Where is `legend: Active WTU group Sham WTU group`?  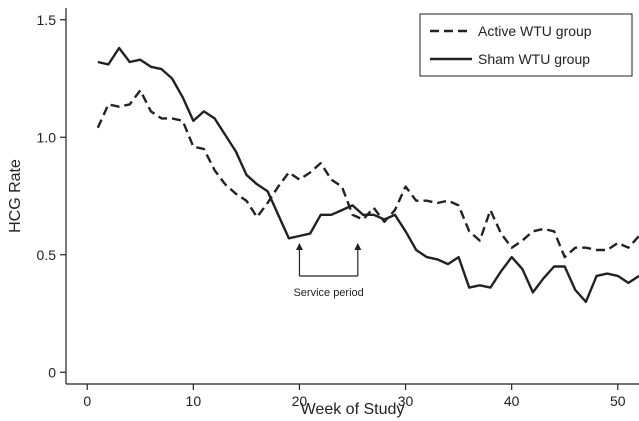
legend: Active WTU group Sham WTU group is located at coordinates (526, 45).